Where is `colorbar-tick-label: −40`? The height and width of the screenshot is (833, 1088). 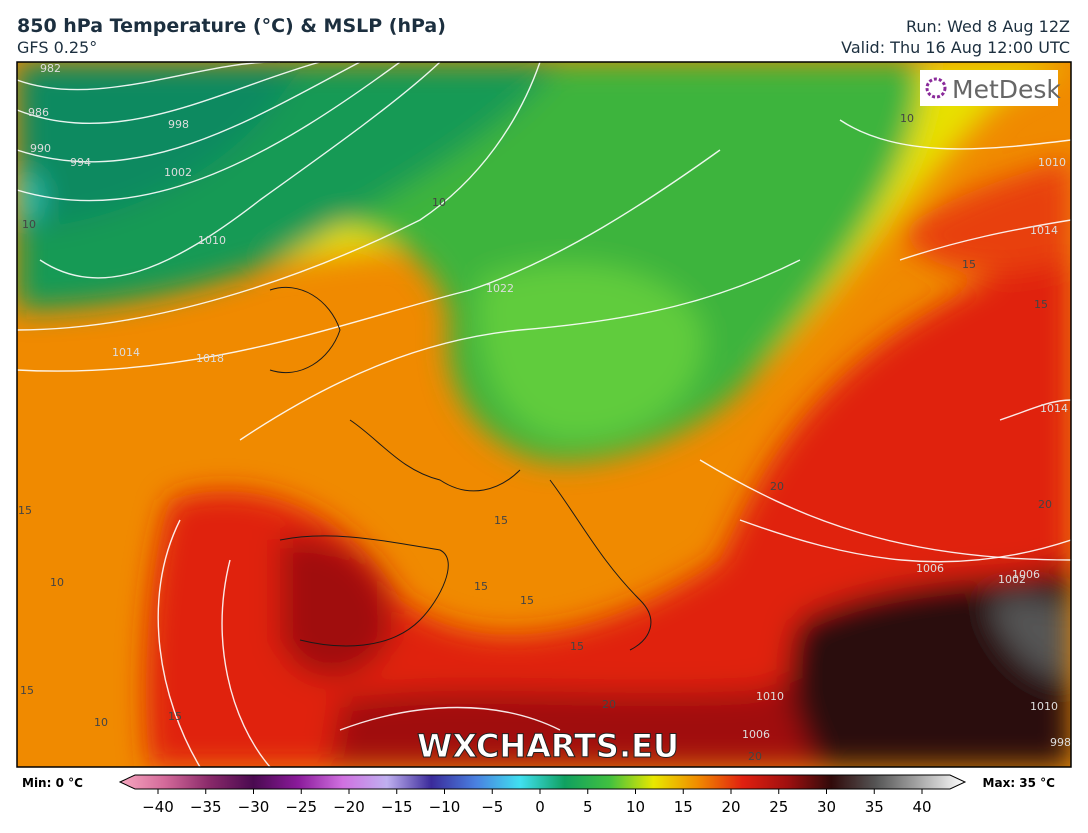
colorbar-tick-label: −40 is located at coordinates (158, 807).